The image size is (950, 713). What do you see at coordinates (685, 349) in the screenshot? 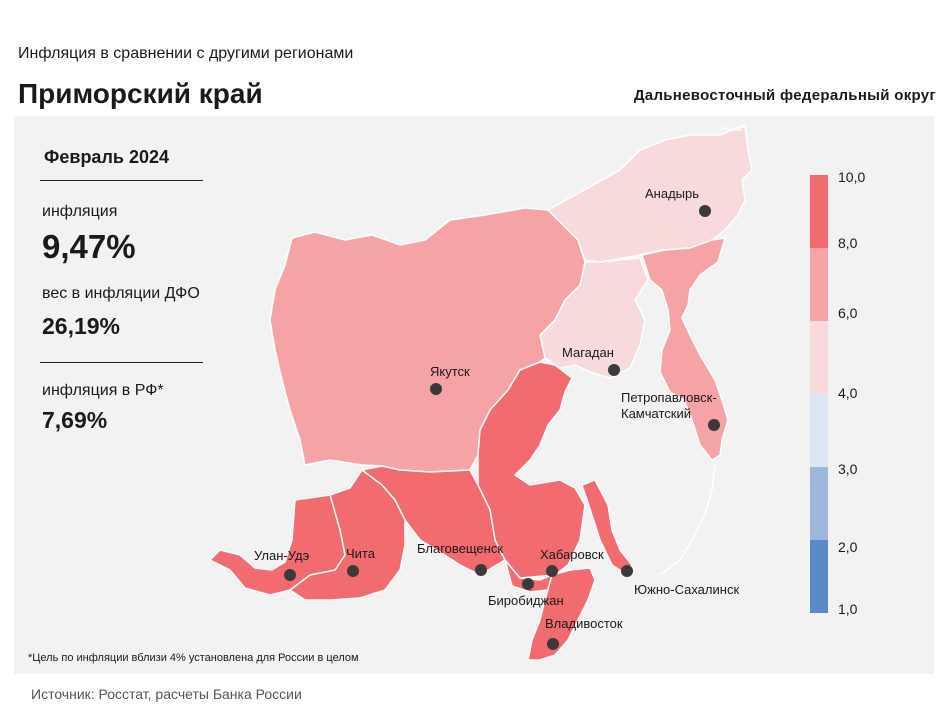
I see `region-kamchatka` at bounding box center [685, 349].